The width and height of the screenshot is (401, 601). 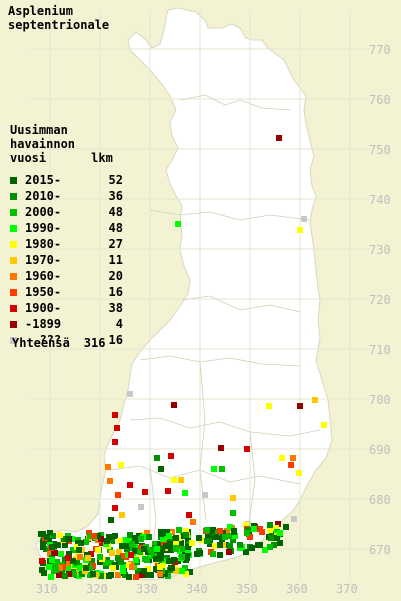 What do you see at coordinates (247, 589) in the screenshot?
I see `x-axis-label: 350` at bounding box center [247, 589].